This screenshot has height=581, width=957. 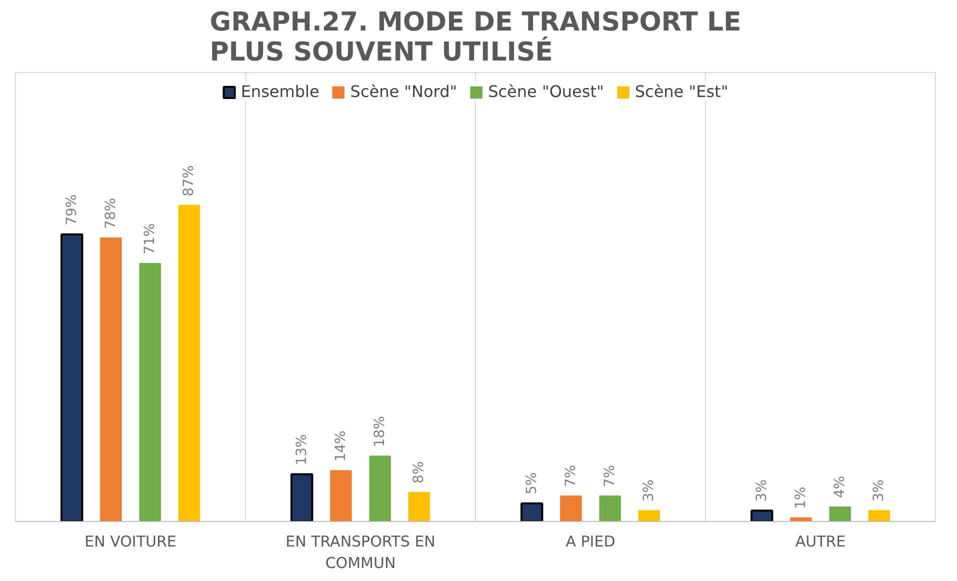 What do you see at coordinates (546, 91) in the screenshot?
I see `legend-label: Scène "Ouest"` at bounding box center [546, 91].